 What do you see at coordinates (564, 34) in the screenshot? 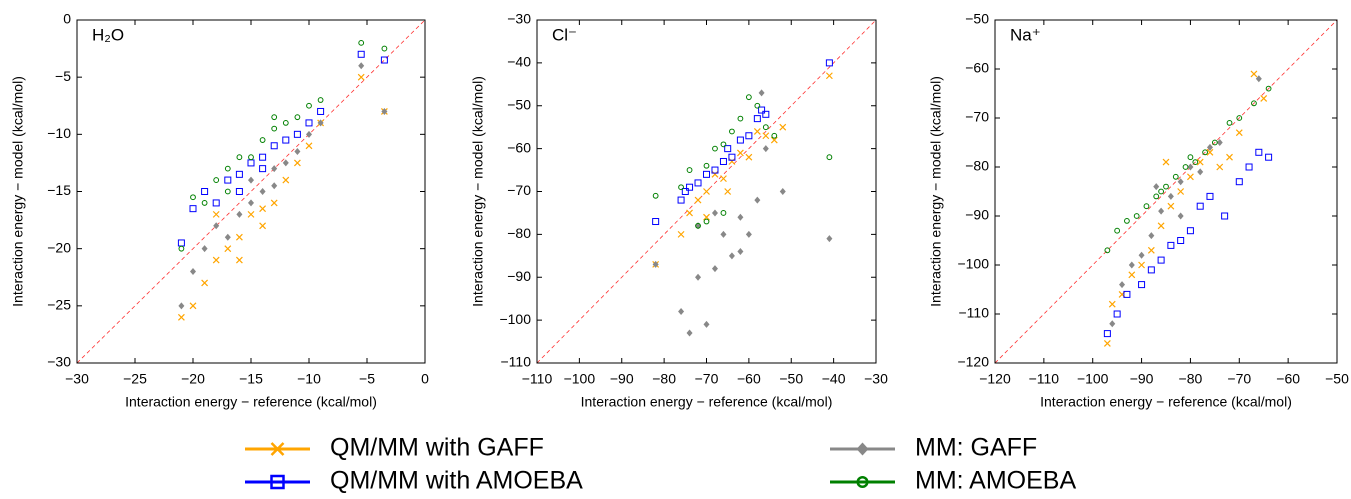
I see `panel-label: Cl⁻` at bounding box center [564, 34].